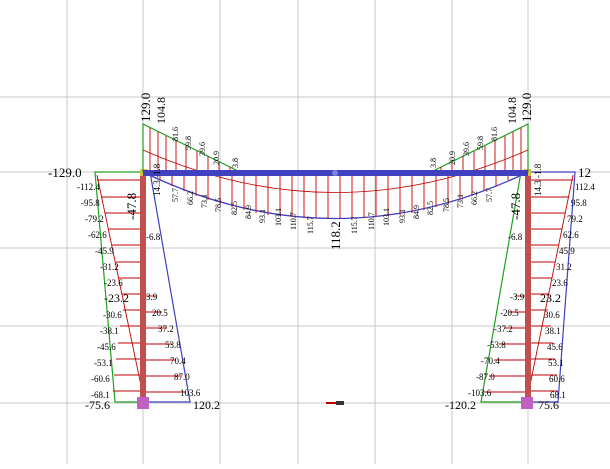  Describe the element at coordinates (555, 347) in the screenshot. I see `right-side-label: 45.6` at that location.